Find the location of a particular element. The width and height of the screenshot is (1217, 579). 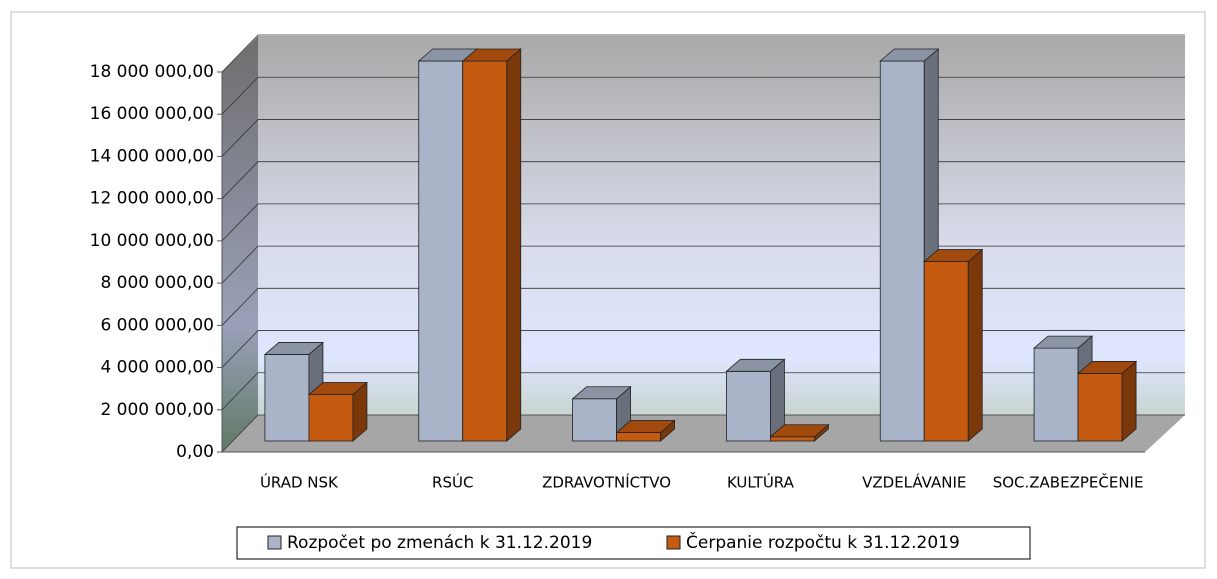

x-tick-label: VZDELÁVANIE is located at coordinates (914, 482).